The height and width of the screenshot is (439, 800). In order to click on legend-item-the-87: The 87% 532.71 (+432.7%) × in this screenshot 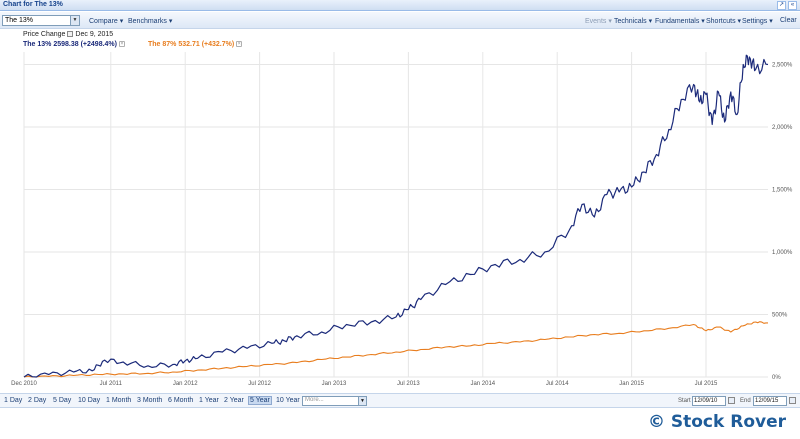, I will do `click(195, 44)`.